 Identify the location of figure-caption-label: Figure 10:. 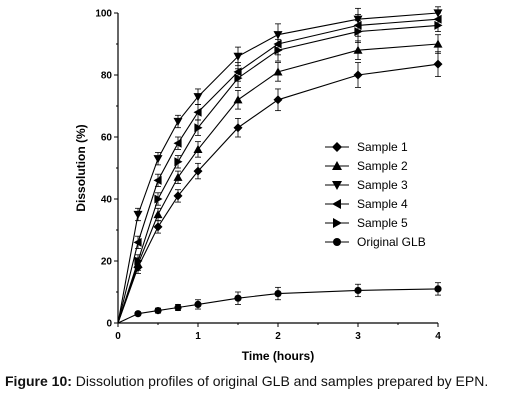
(38, 381).